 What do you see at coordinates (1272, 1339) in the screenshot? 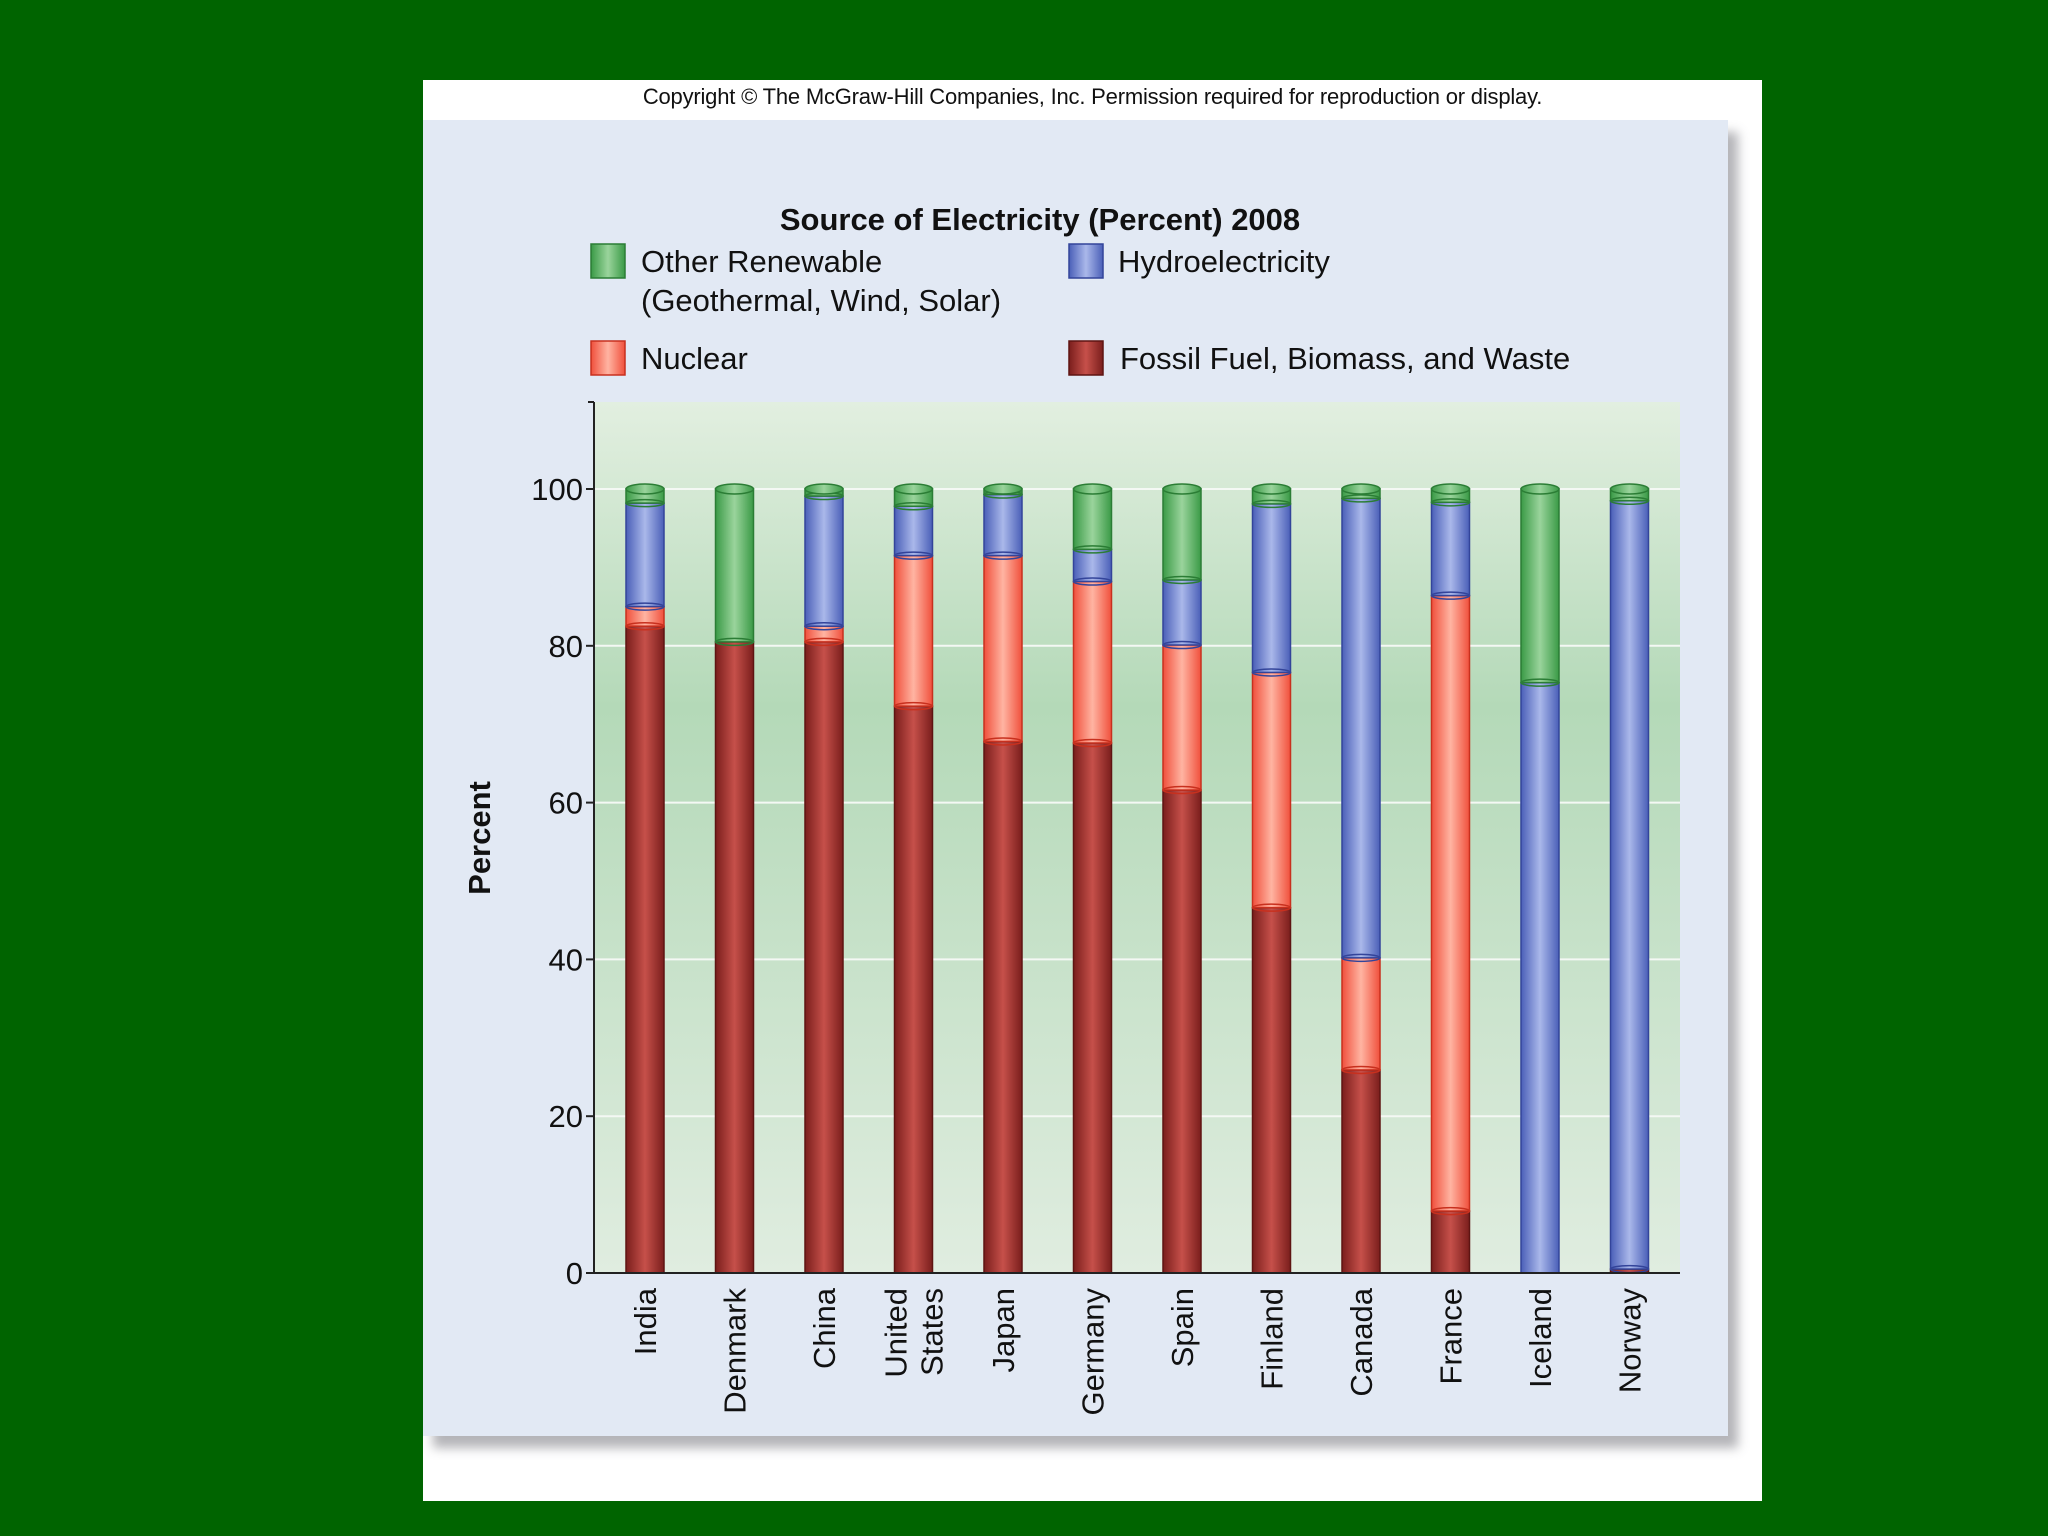
I see `x-category-label: Finland` at bounding box center [1272, 1339].